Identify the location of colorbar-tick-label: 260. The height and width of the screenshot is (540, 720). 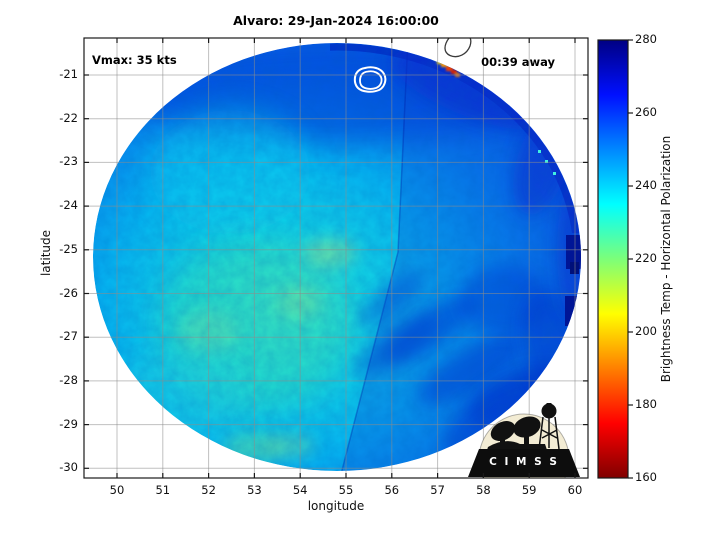
(646, 112).